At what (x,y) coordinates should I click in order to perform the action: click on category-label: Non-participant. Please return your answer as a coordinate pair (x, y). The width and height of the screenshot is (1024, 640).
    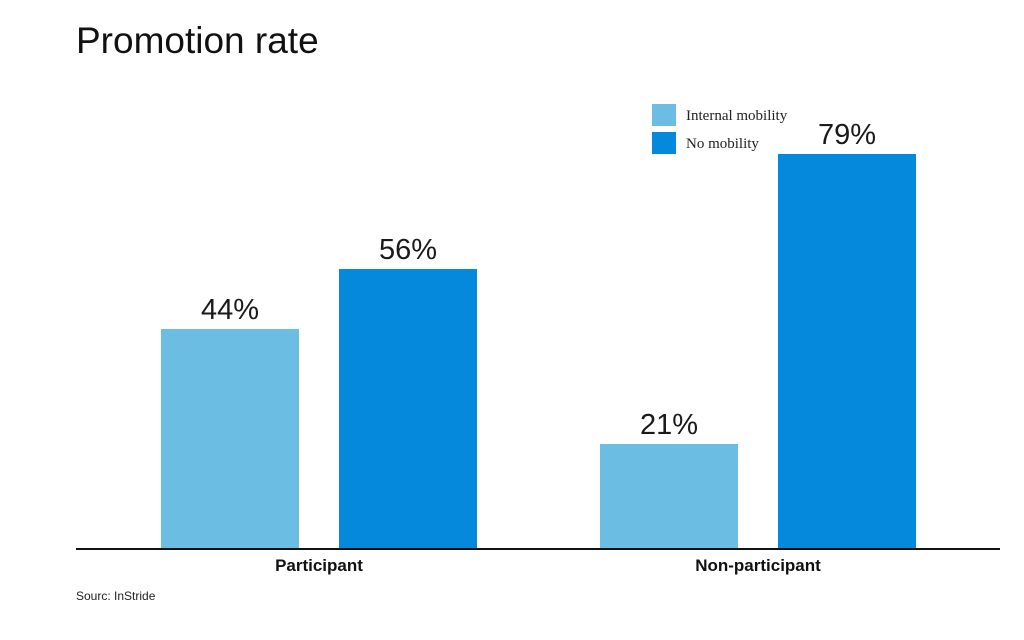
    Looking at the image, I should click on (758, 565).